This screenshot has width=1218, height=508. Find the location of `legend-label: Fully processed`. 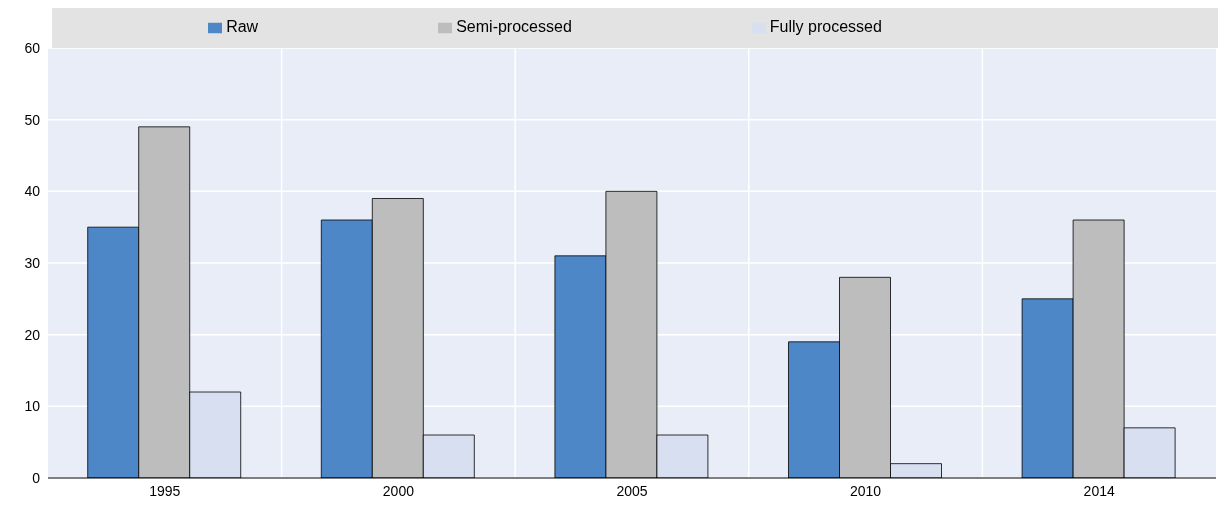

legend-label: Fully processed is located at coordinates (825, 26).